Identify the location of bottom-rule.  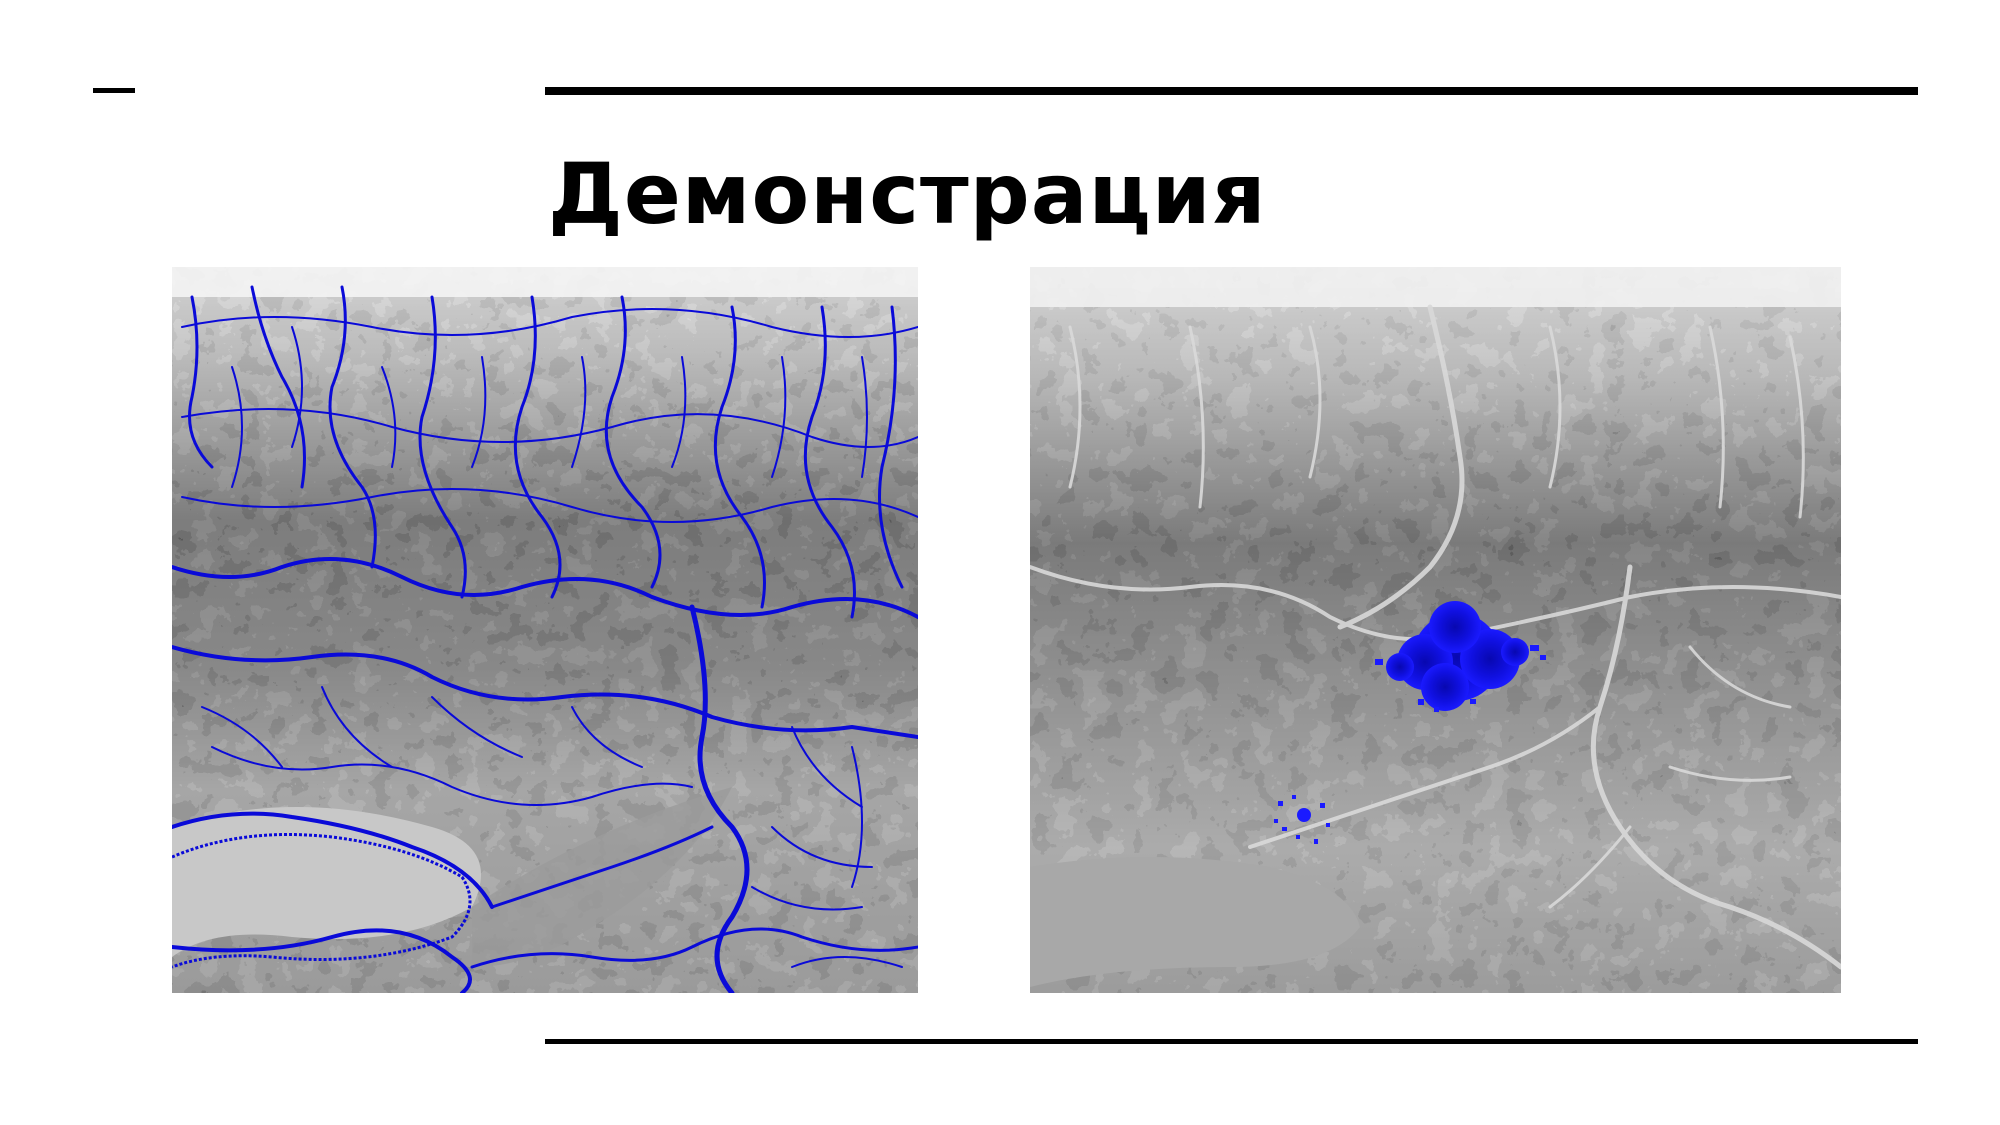
(1231, 1041).